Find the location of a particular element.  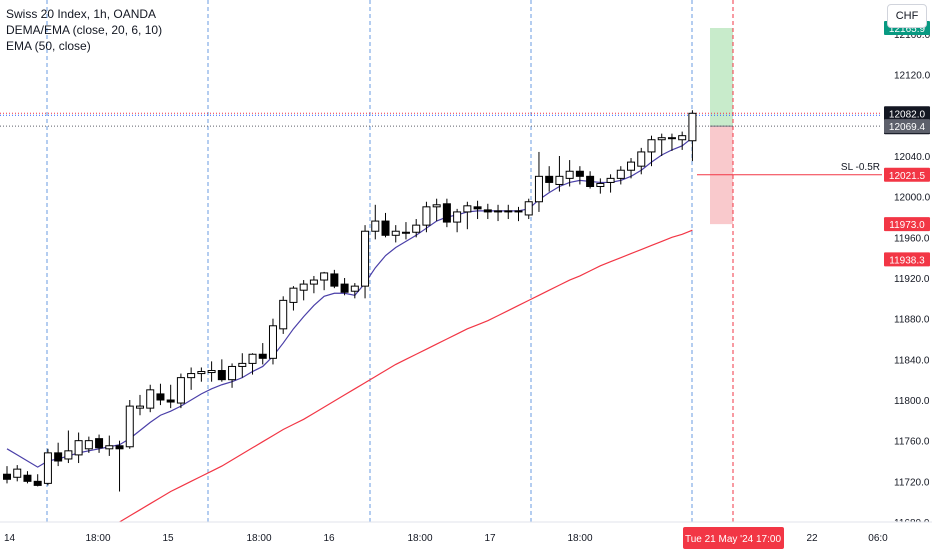

time-axis-tick-label: 14 is located at coordinates (10, 538).